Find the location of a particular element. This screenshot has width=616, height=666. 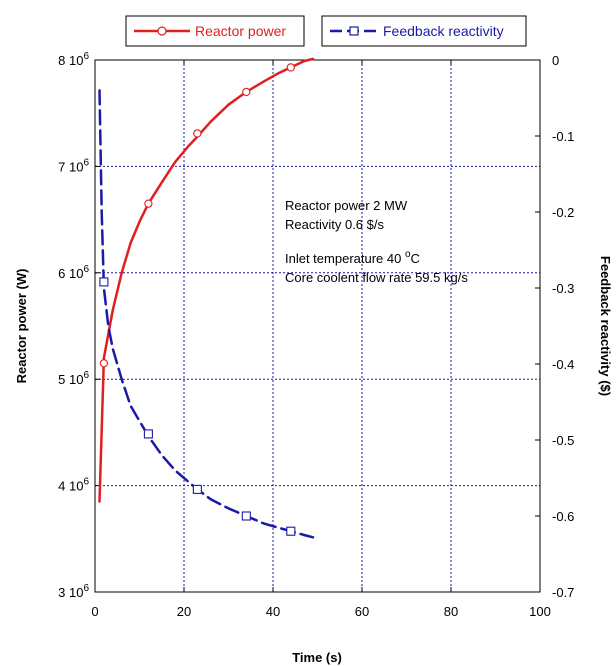

x-axis-title: Time (s) is located at coordinates (317, 657).